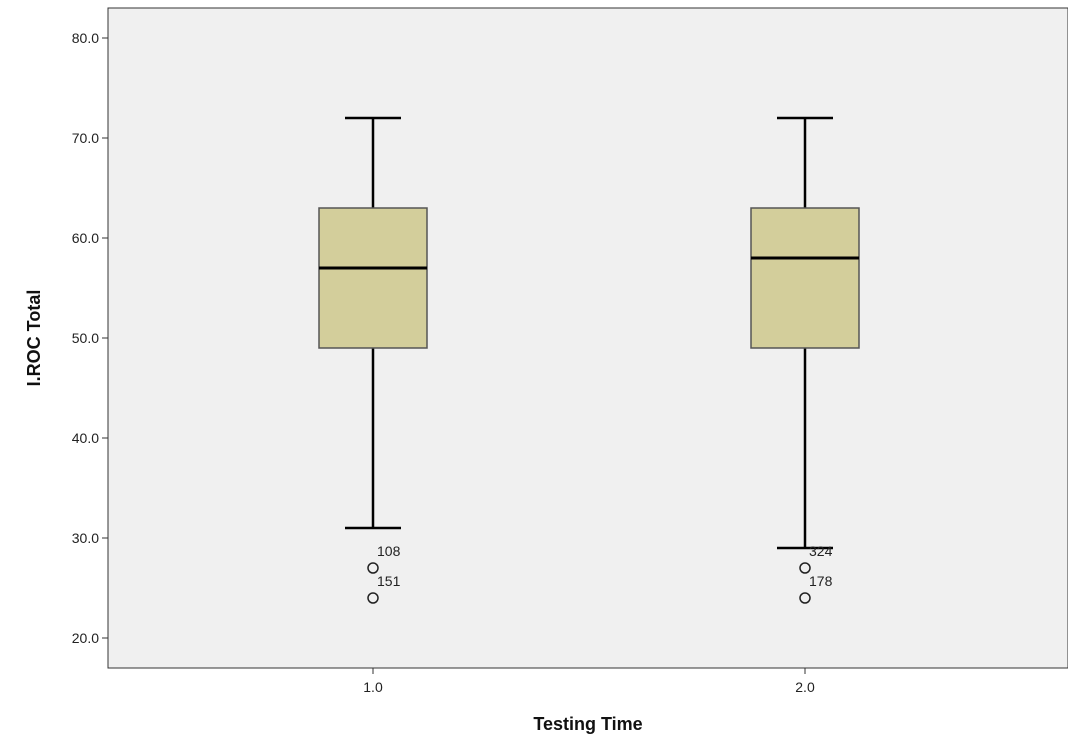 This screenshot has width=1068, height=737. What do you see at coordinates (85, 138) in the screenshot?
I see `y-tick-label: 70.0` at bounding box center [85, 138].